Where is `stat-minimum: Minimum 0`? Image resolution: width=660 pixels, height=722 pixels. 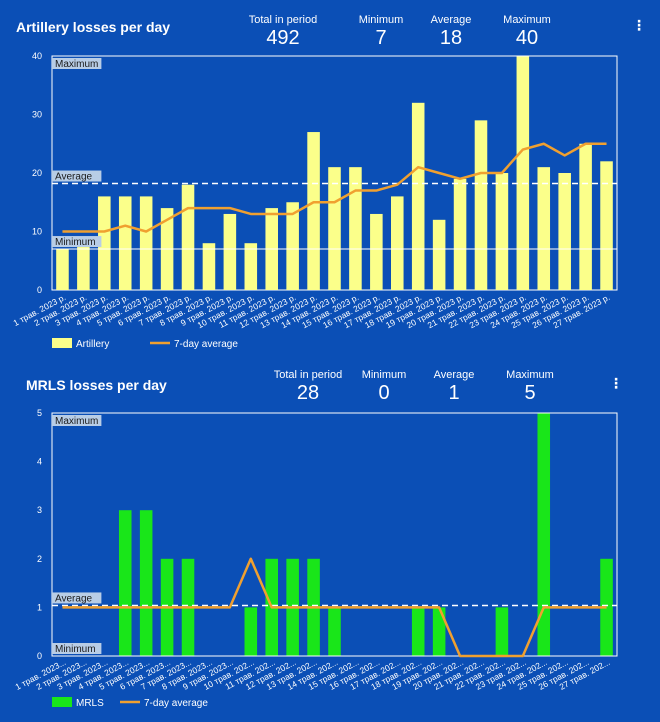 stat-minimum: Minimum 0 is located at coordinates (384, 387).